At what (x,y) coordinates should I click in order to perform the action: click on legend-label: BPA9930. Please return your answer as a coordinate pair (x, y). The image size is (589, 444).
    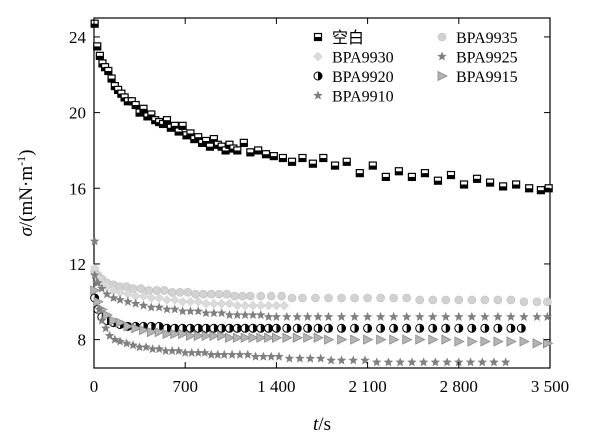
    Looking at the image, I should click on (363, 58).